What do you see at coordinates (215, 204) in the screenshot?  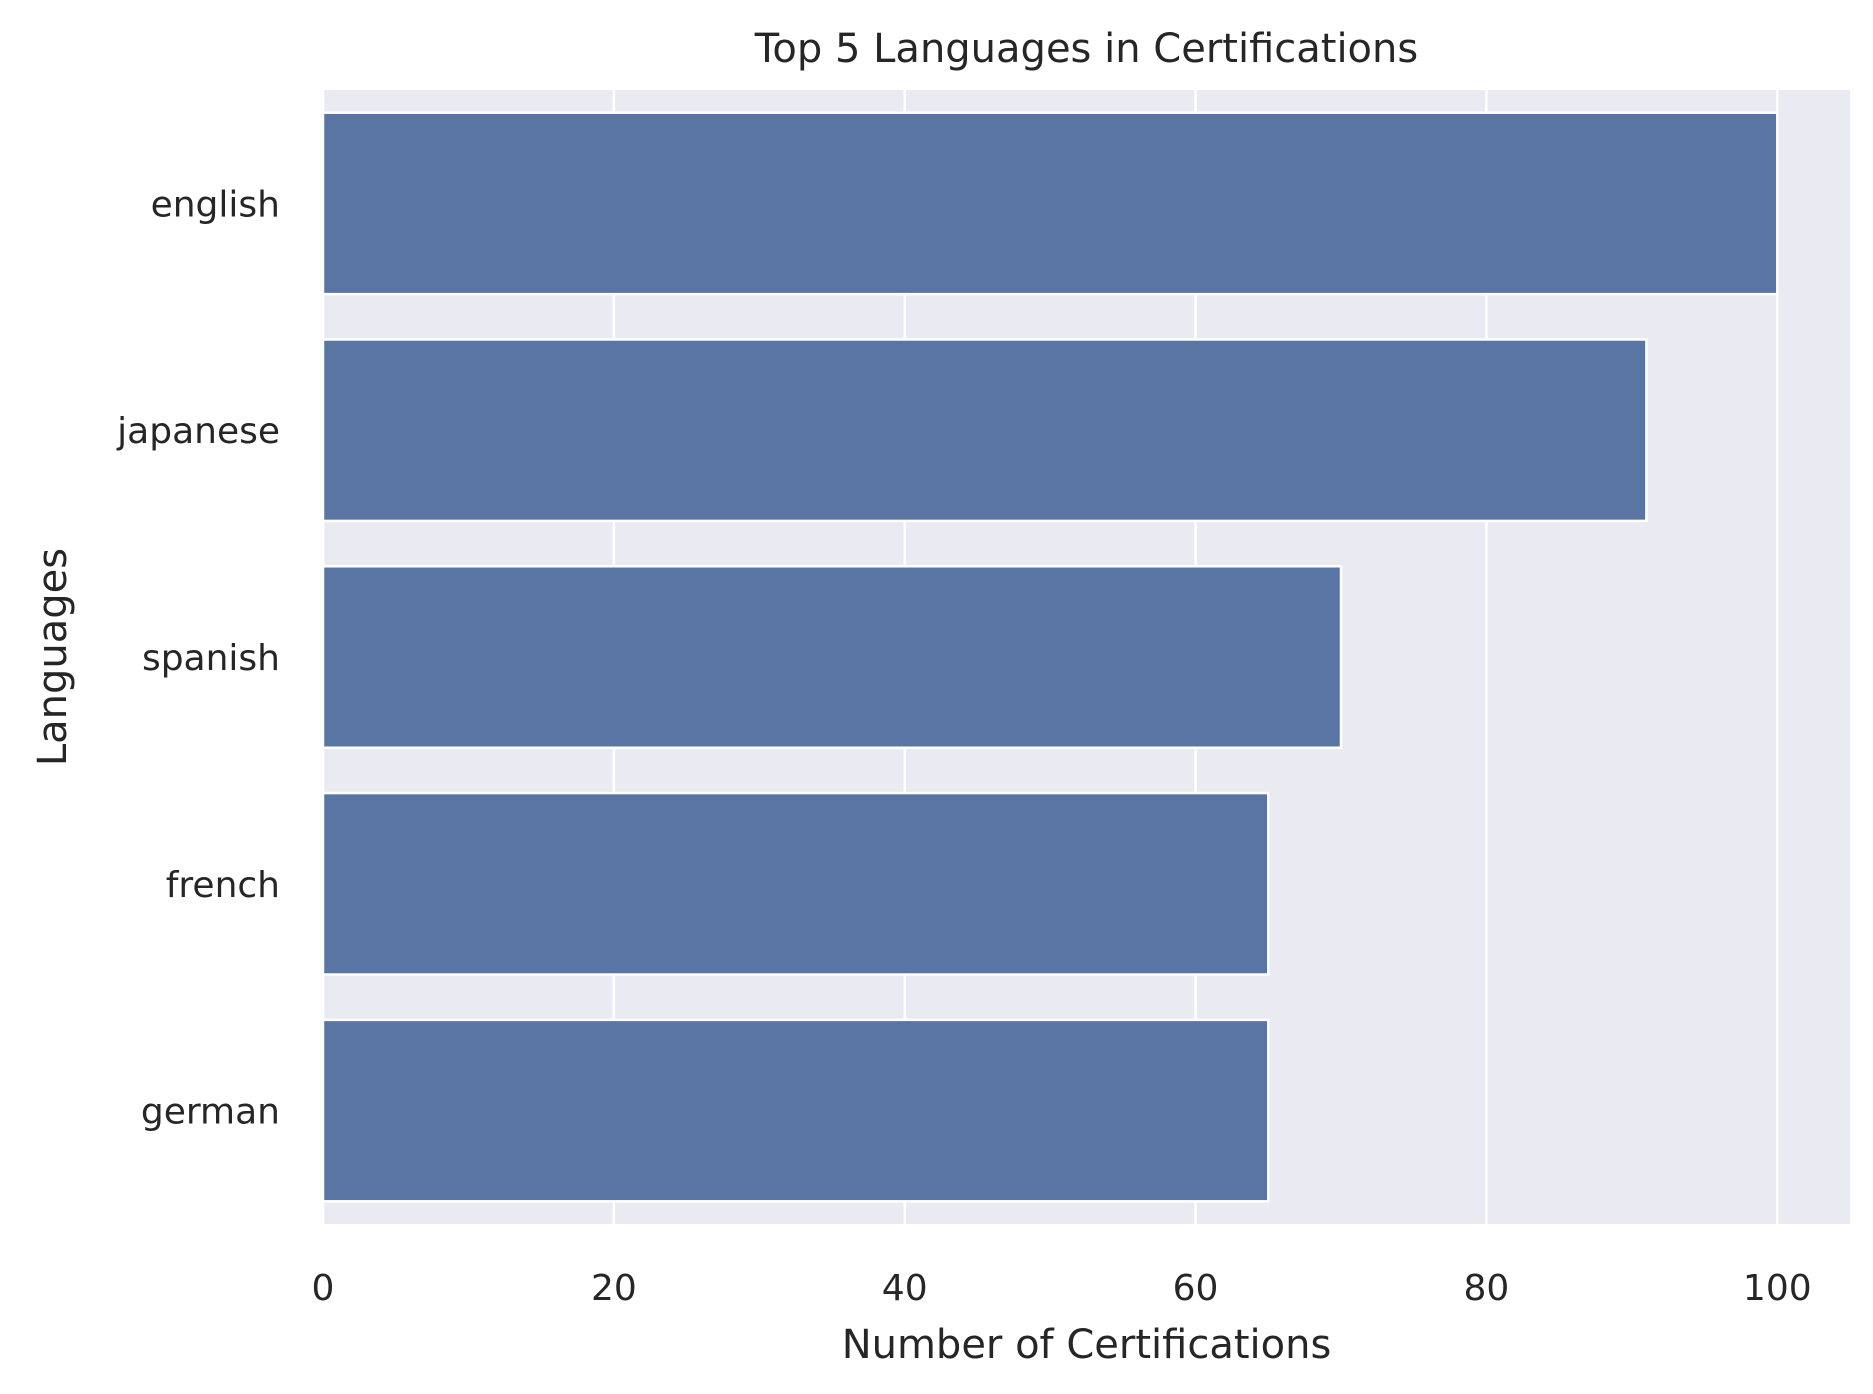 I see `y-tick-label: english` at bounding box center [215, 204].